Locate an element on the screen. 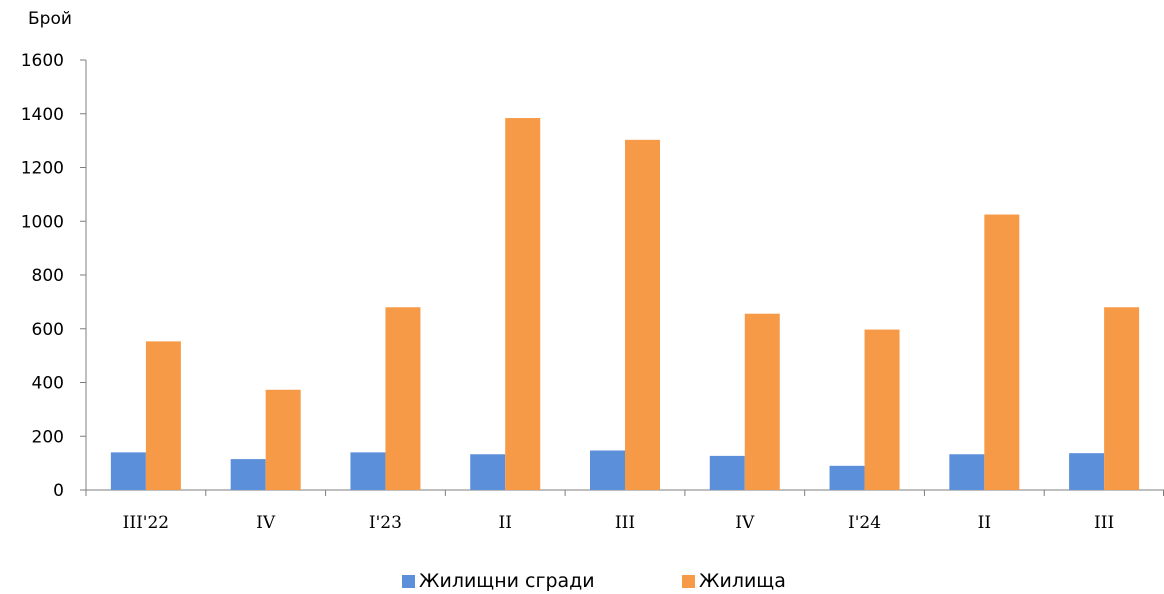 This screenshot has height=594, width=1164. x-tick-label: I'24 is located at coordinates (864, 523).